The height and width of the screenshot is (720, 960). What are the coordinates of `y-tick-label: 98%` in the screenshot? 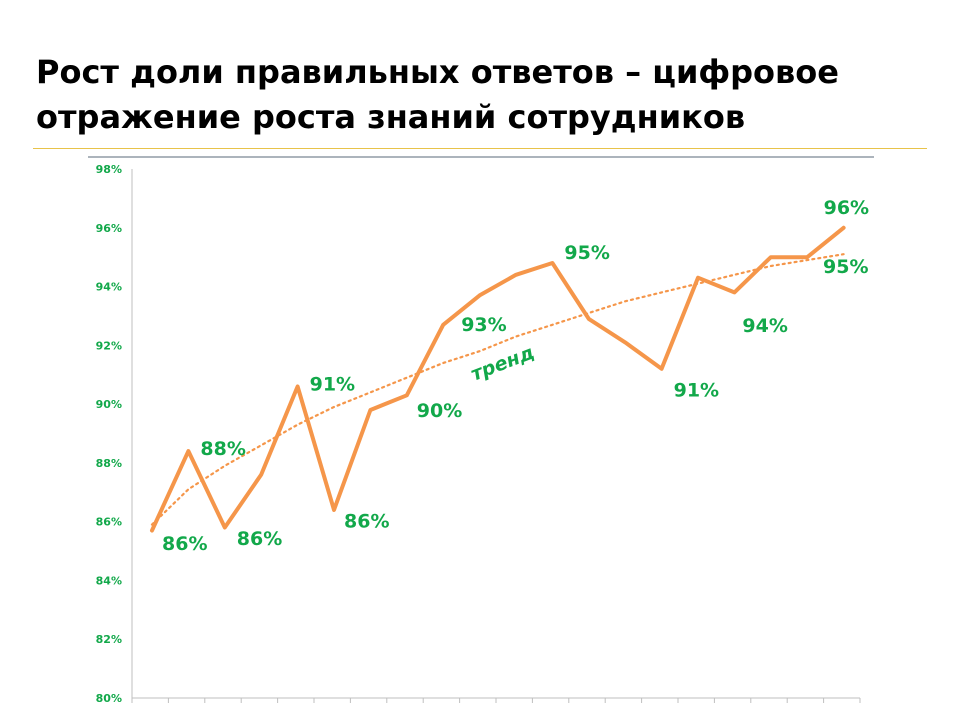 It's located at (109, 169).